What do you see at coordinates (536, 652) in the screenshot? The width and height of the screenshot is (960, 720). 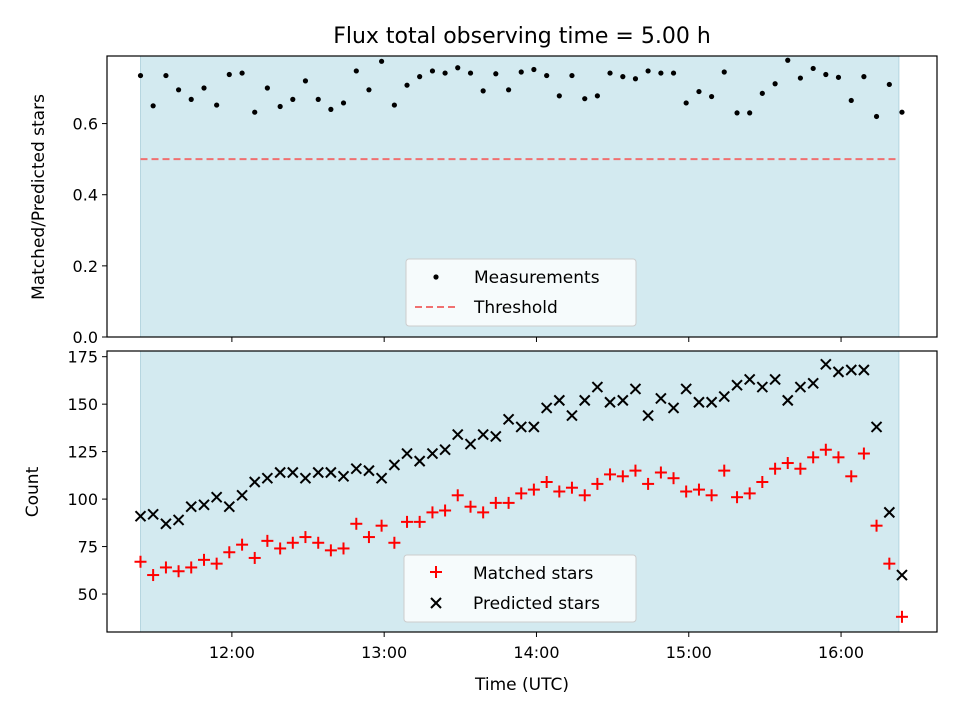 I see `x-tick-label: 14:00` at bounding box center [536, 652].